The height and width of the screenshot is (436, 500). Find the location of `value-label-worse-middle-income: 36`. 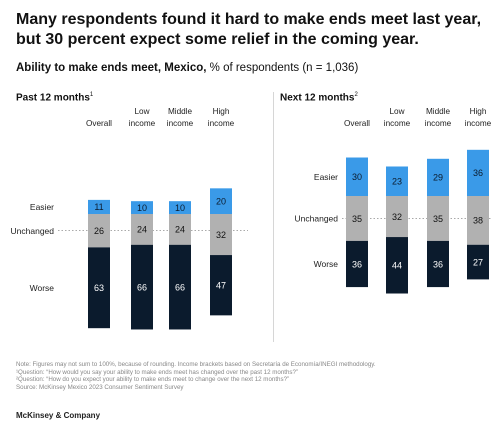

value-label-worse-middle-income: 36 is located at coordinates (438, 264).